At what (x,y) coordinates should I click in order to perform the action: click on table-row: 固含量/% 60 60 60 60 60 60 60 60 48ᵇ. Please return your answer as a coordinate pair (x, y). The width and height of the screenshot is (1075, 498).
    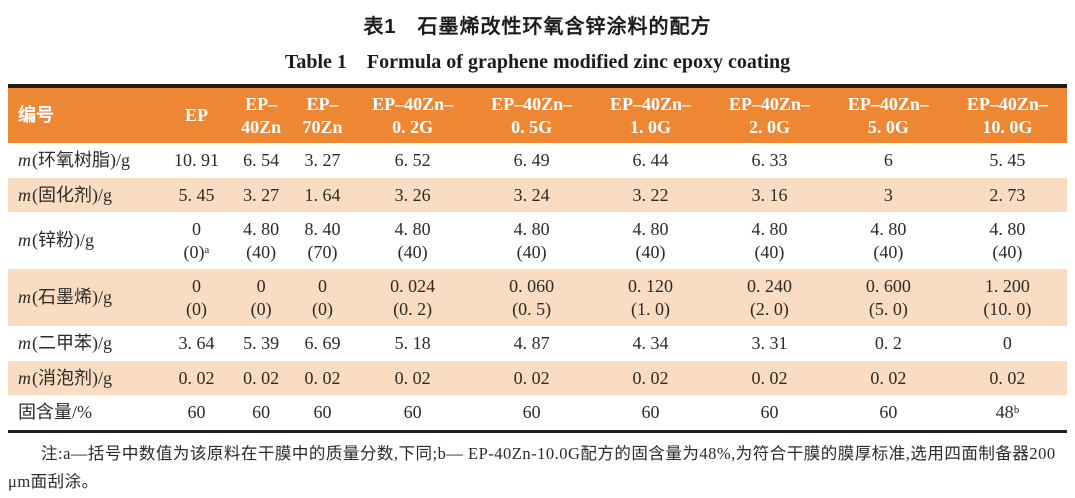
    Looking at the image, I should click on (537, 413).